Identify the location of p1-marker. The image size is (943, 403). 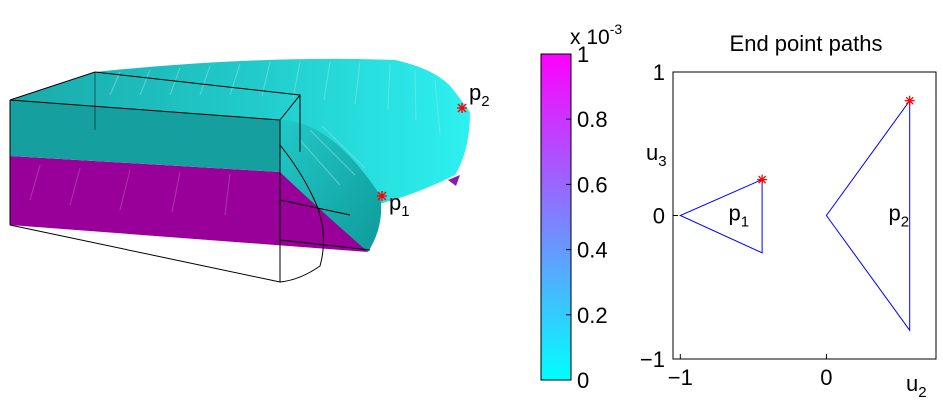
(382, 196).